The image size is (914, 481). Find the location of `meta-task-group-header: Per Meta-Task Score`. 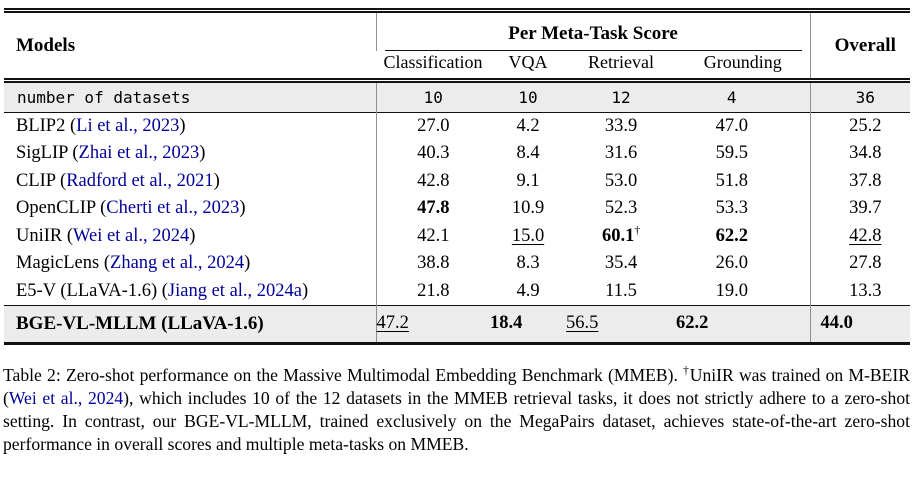

meta-task-group-header: Per Meta-Task Score is located at coordinates (592, 30).